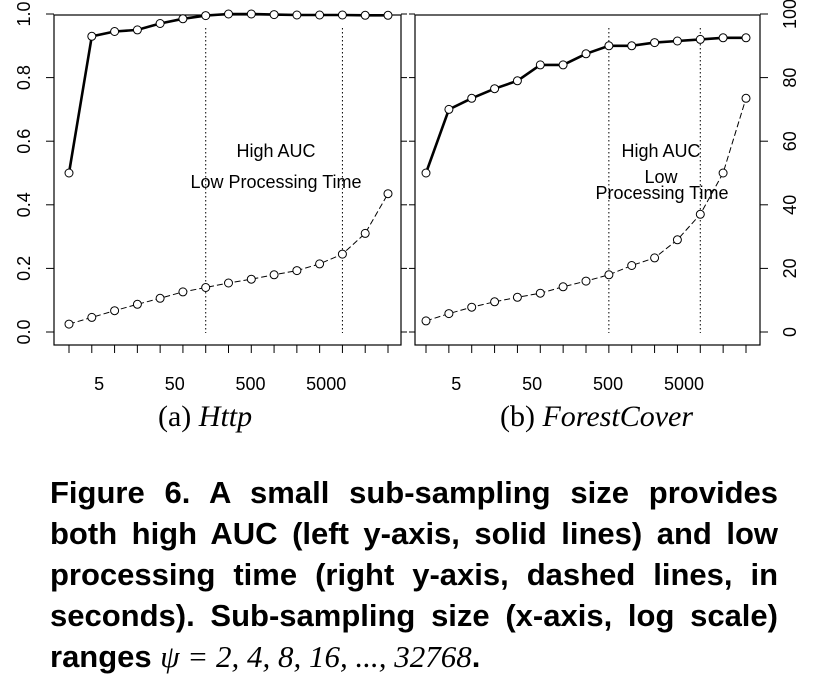 The image size is (816, 684). What do you see at coordinates (661, 193) in the screenshot?
I see `annotation-text: Processing Time` at bounding box center [661, 193].